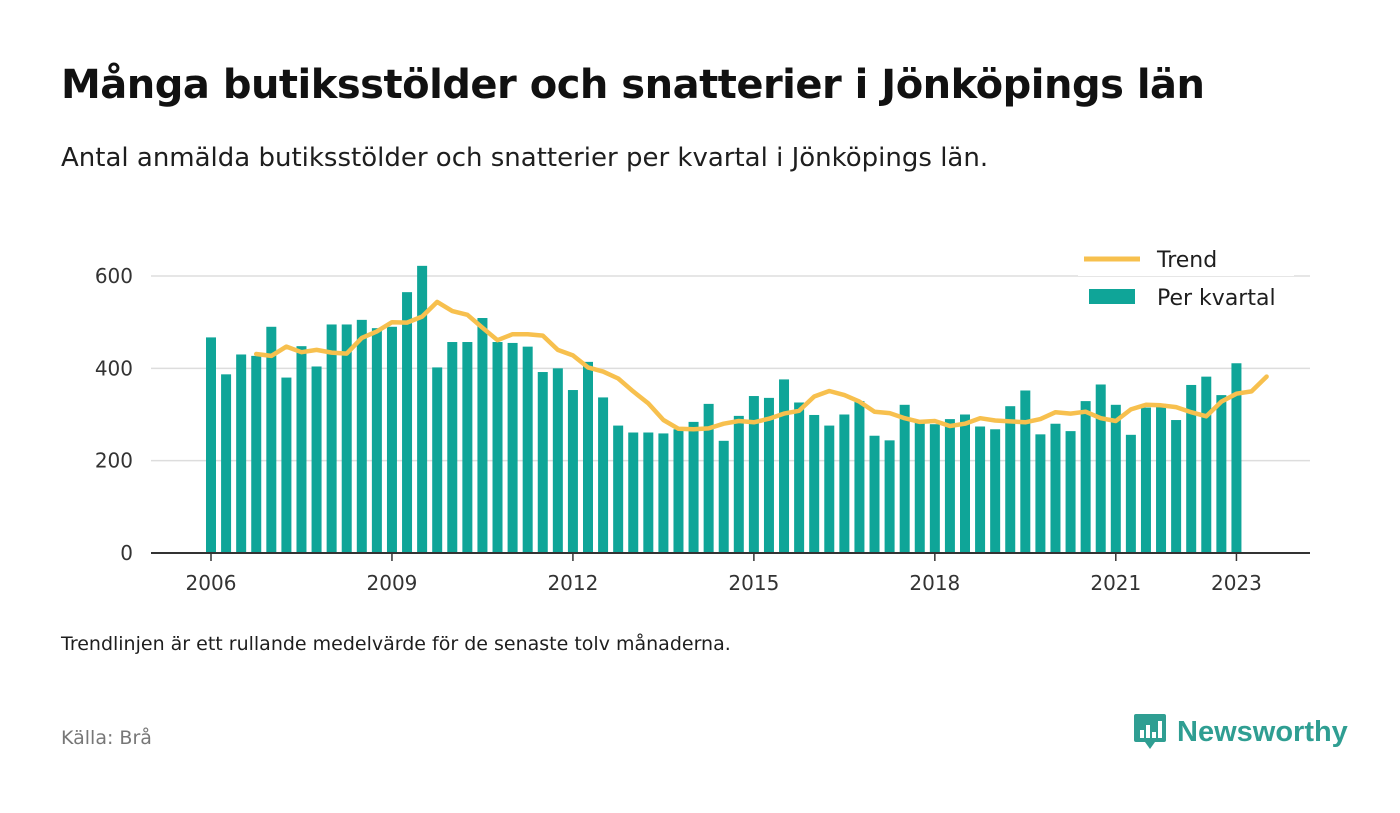 This screenshot has height=813, width=1400. What do you see at coordinates (1186, 275) in the screenshot?
I see `legend: Trend Per kvartal` at bounding box center [1186, 275].